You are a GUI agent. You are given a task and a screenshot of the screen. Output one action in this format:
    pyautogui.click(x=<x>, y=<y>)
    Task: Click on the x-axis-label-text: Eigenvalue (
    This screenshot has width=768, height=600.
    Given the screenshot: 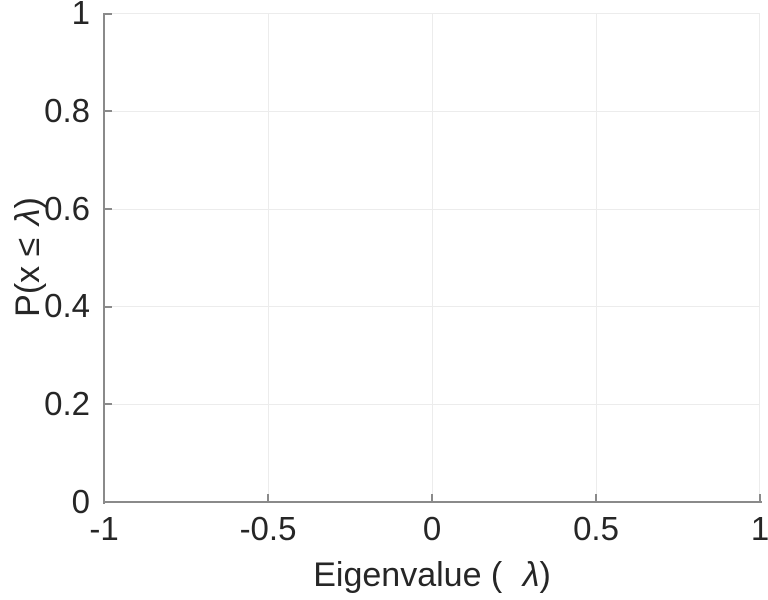 What is the action you would take?
    pyautogui.click(x=412, y=575)
    